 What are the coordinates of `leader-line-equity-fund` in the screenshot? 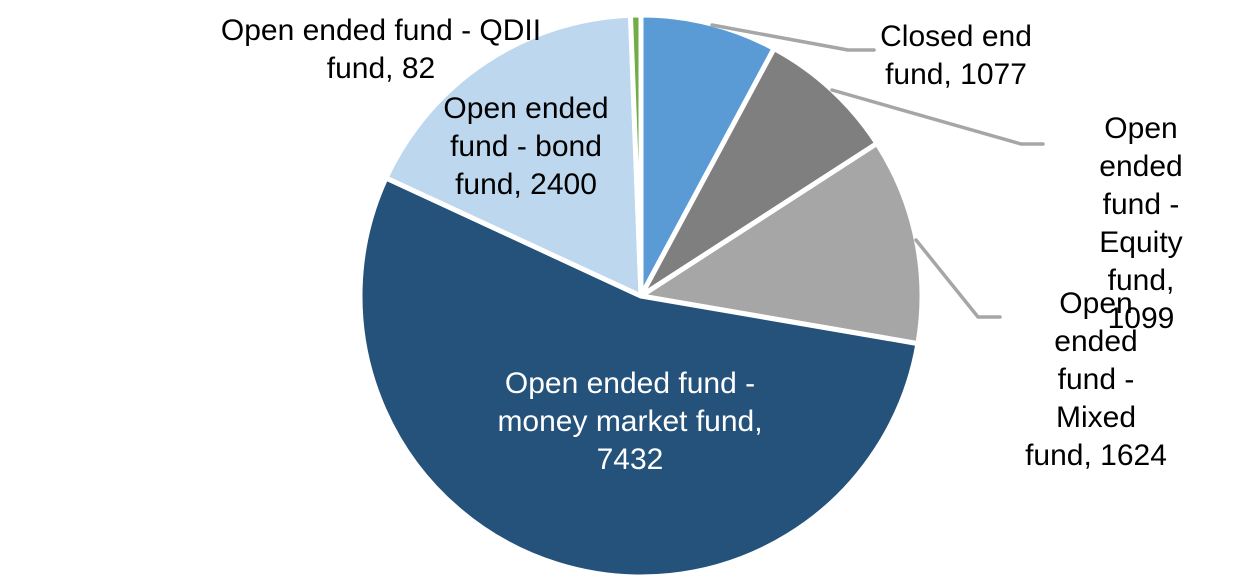 It's located at (937, 117).